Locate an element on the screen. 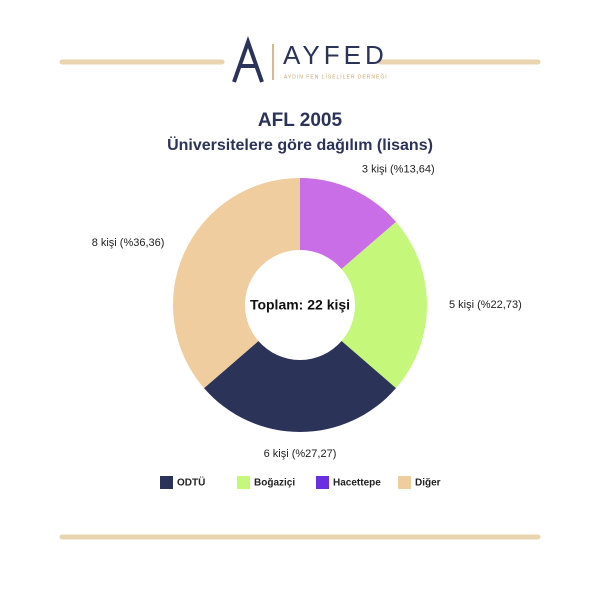 This screenshot has width=600, height=605. value-label: 3 kişi (%13,64) is located at coordinates (398, 169).